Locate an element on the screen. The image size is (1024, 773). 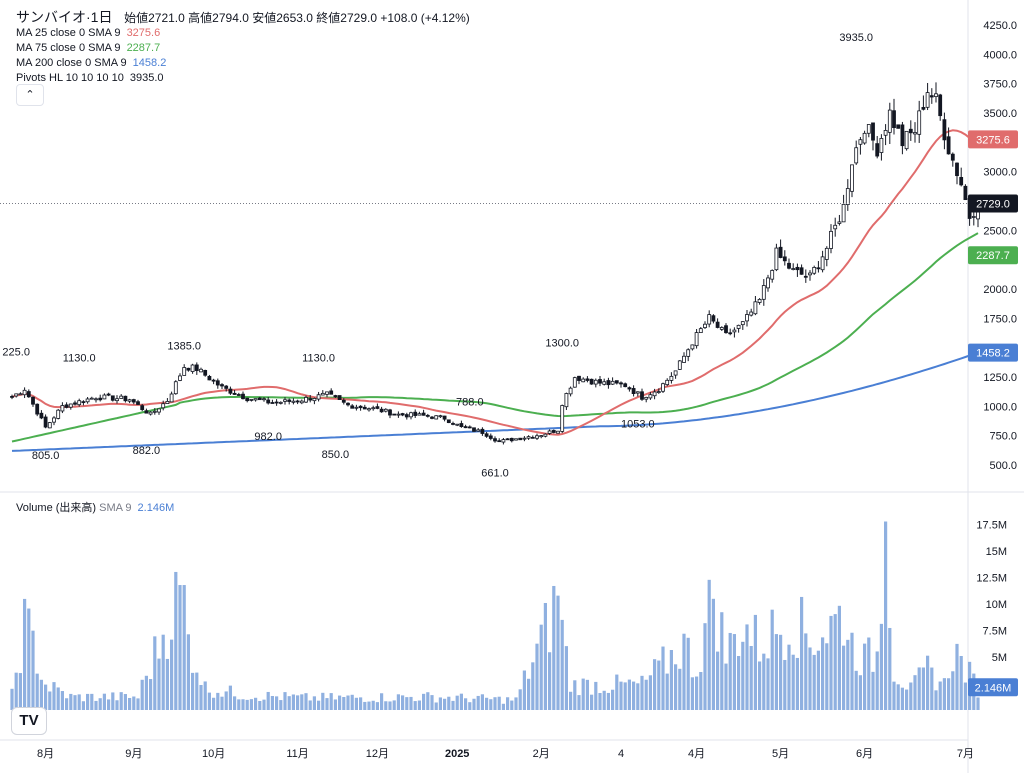
time-tick-label: 4月 is located at coordinates (696, 754).